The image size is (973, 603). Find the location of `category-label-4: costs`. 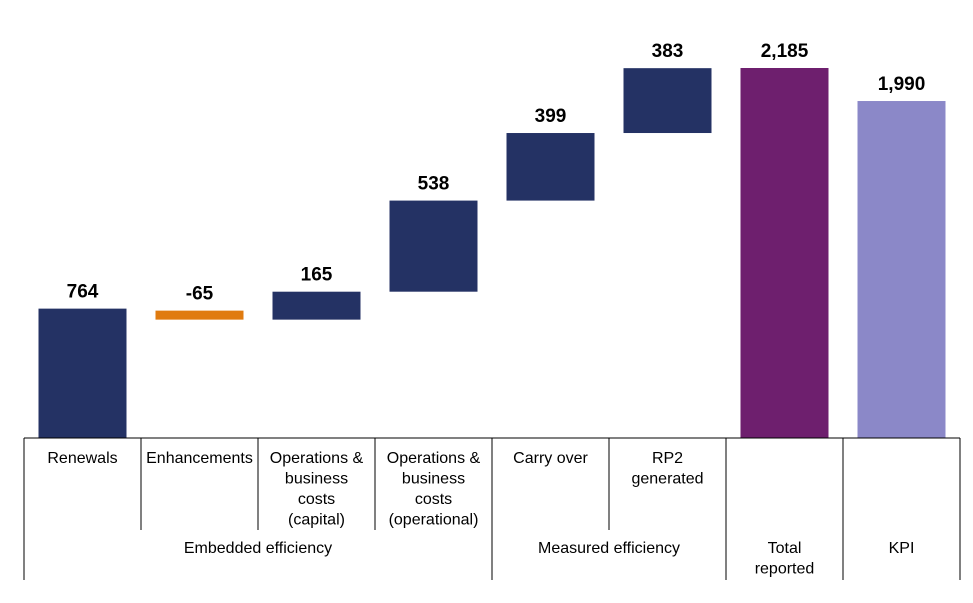

category-label-4: costs is located at coordinates (433, 499).